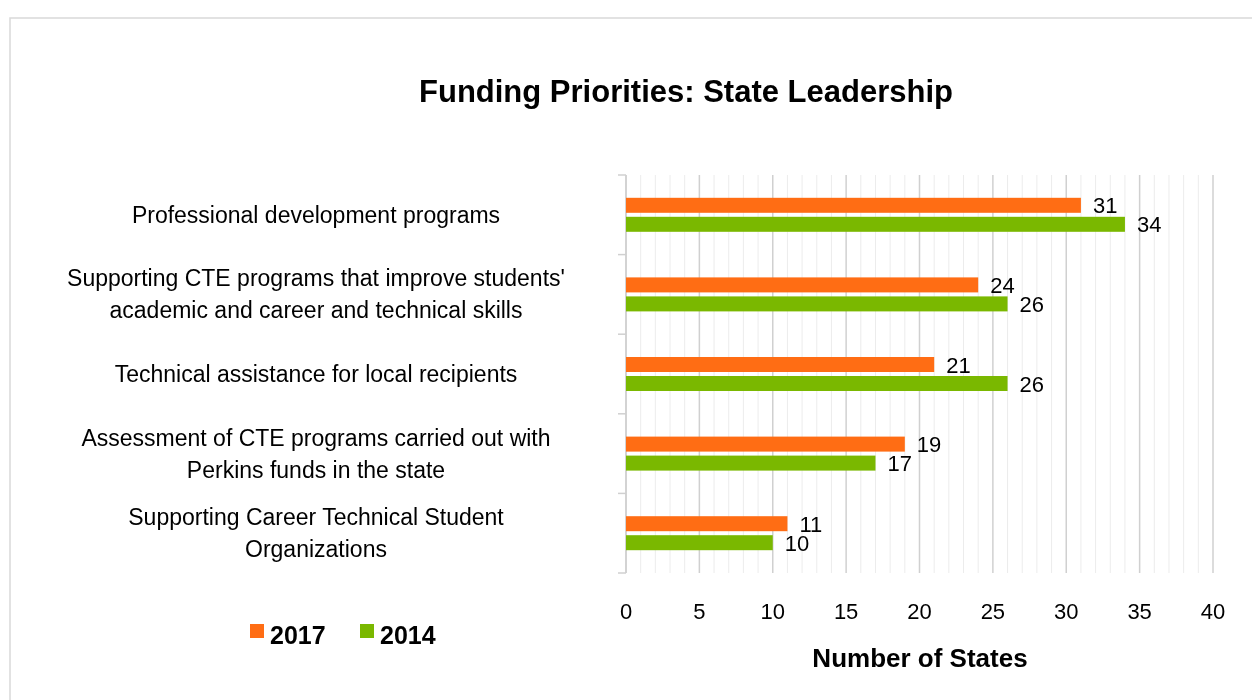 This screenshot has width=1252, height=700. What do you see at coordinates (919, 611) in the screenshot?
I see `x-tick-label: 20` at bounding box center [919, 611].